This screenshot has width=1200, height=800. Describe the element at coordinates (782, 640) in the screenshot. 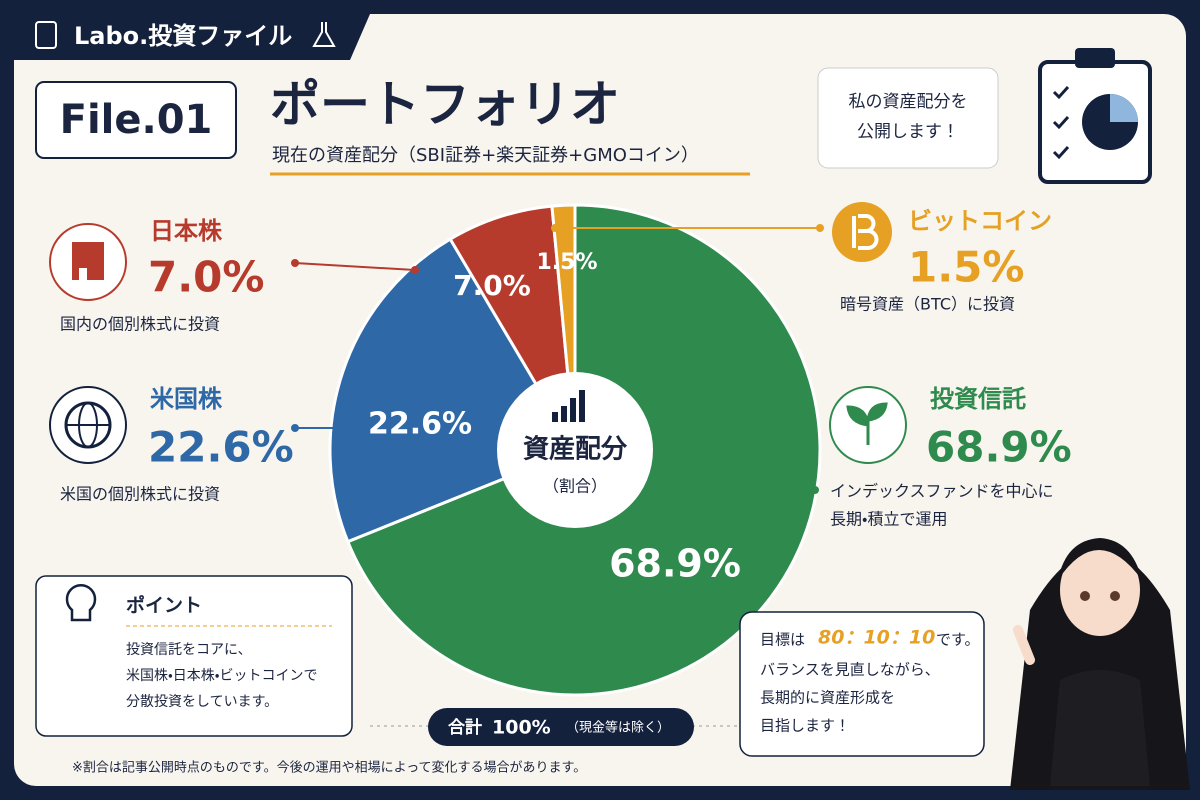

I see `message-prefix: 目標は` at that location.